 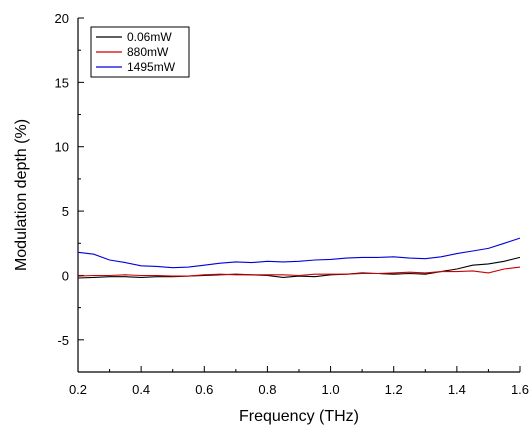 What do you see at coordinates (148, 52) in the screenshot?
I see `legend-label-880mw: 880mW` at bounding box center [148, 52].